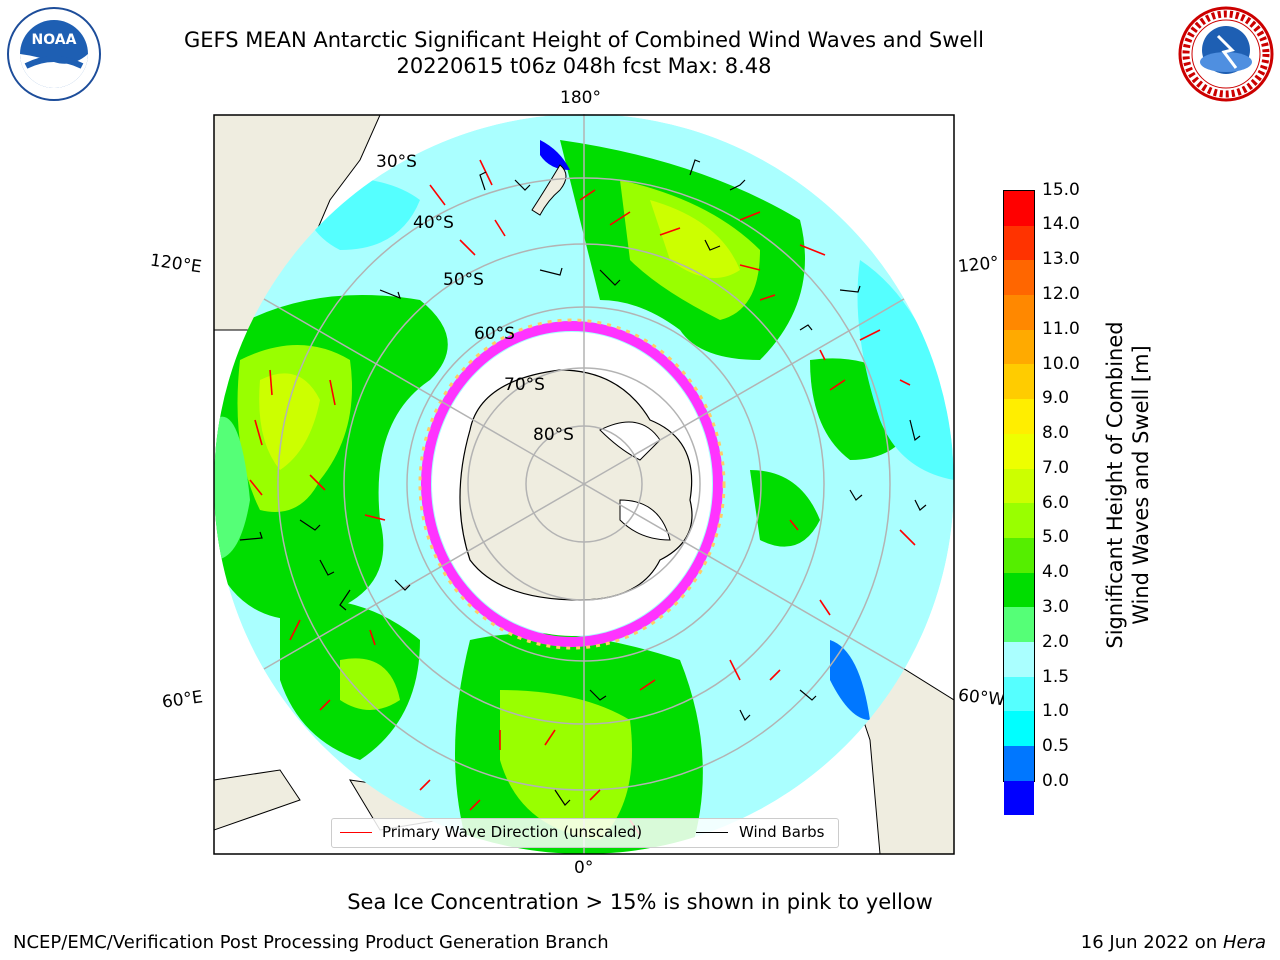  What do you see at coordinates (1056, 572) in the screenshot?
I see `cbar-tick: 4.0` at bounding box center [1056, 572].